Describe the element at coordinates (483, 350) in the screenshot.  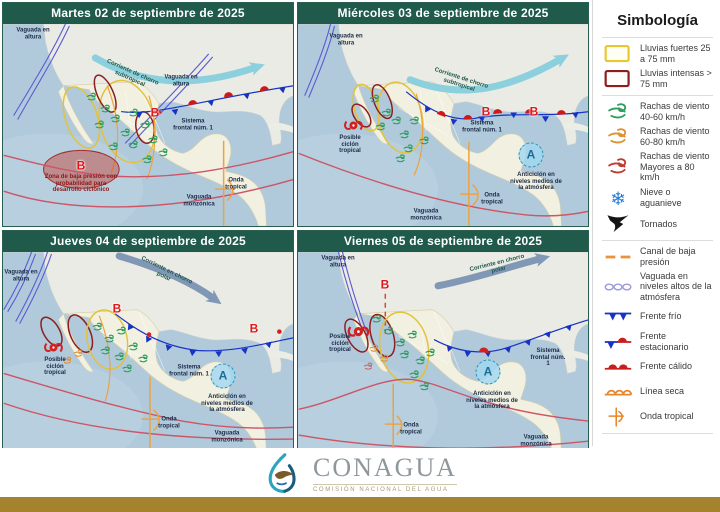
I see `front-warm-marker` at that location.